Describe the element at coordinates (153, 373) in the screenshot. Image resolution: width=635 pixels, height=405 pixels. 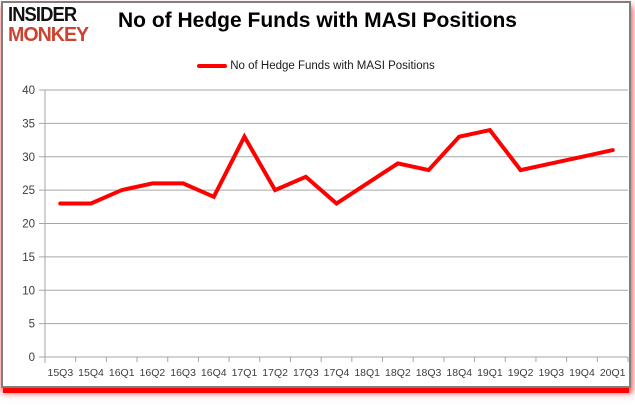
I see `x-tick-label: 16Q2` at that location.